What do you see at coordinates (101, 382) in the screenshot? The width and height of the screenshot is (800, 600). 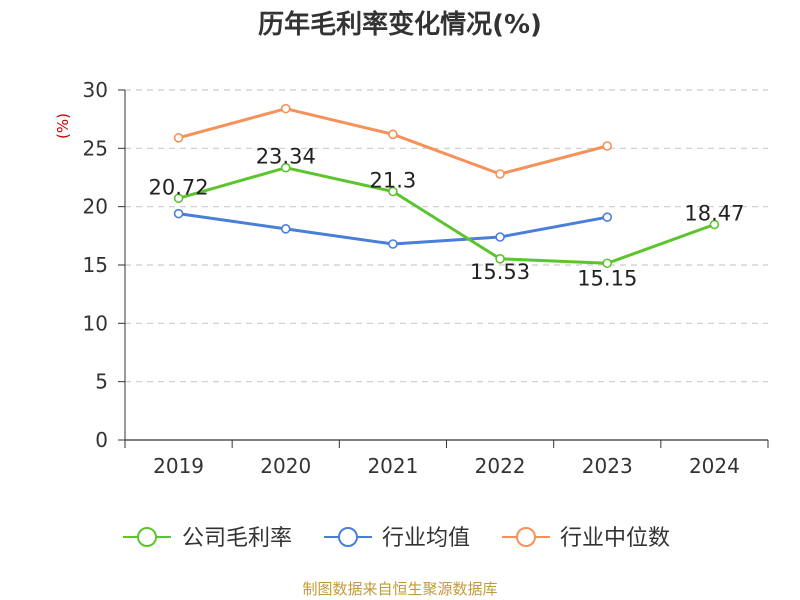 I see `y-tick-label: 5` at bounding box center [101, 382].